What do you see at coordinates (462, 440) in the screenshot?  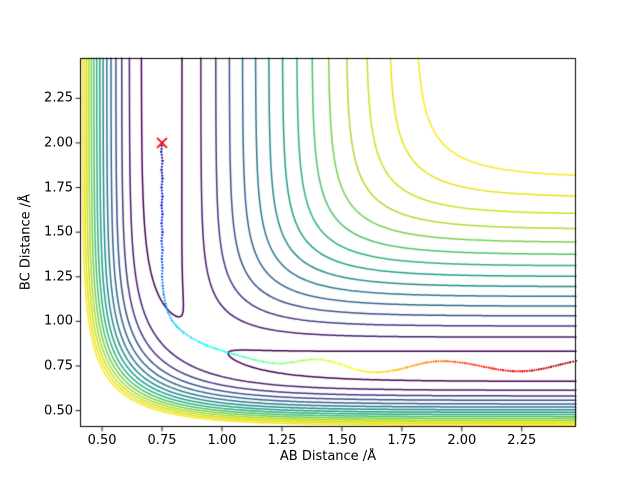 I see `x-tick-label: 2.00` at bounding box center [462, 440].